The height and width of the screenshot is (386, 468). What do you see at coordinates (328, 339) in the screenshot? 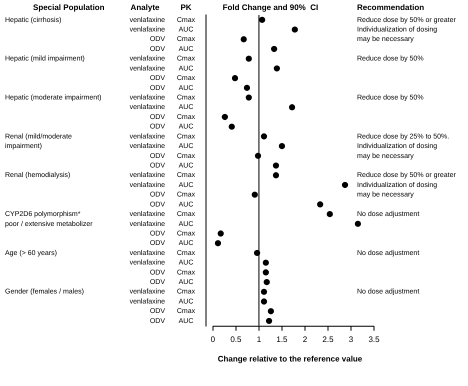
I see `x-tick-label: 2.5` at bounding box center [328, 339].